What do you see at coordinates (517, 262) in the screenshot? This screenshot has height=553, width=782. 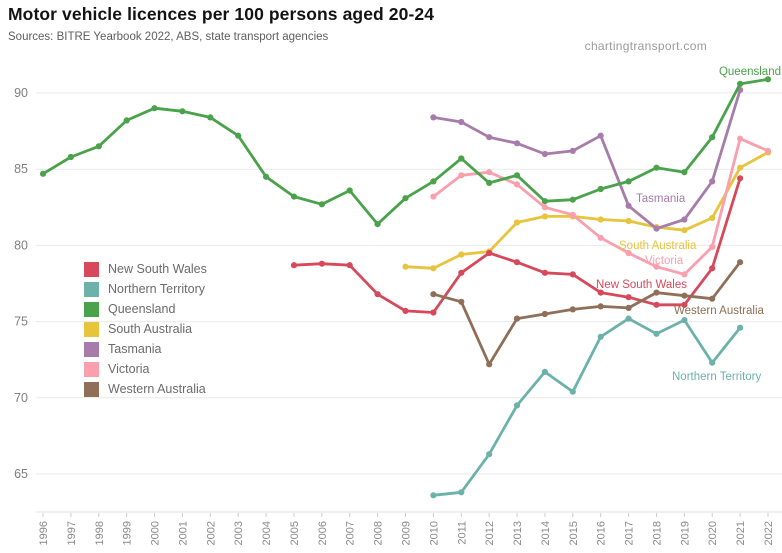 I see `series-point-new-south-wales-2013` at bounding box center [517, 262].